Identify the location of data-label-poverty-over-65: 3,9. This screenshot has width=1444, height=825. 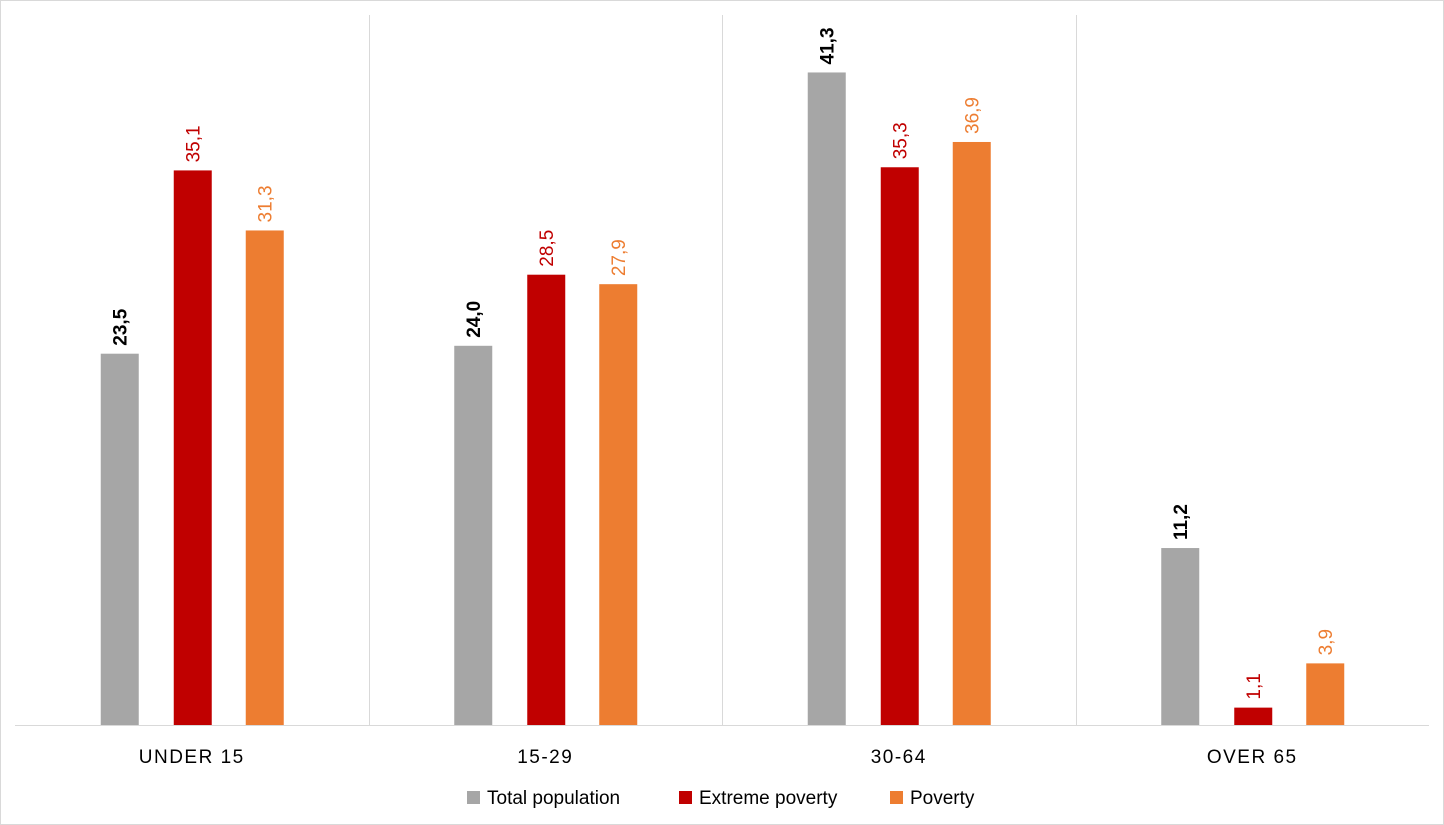
(1326, 642).